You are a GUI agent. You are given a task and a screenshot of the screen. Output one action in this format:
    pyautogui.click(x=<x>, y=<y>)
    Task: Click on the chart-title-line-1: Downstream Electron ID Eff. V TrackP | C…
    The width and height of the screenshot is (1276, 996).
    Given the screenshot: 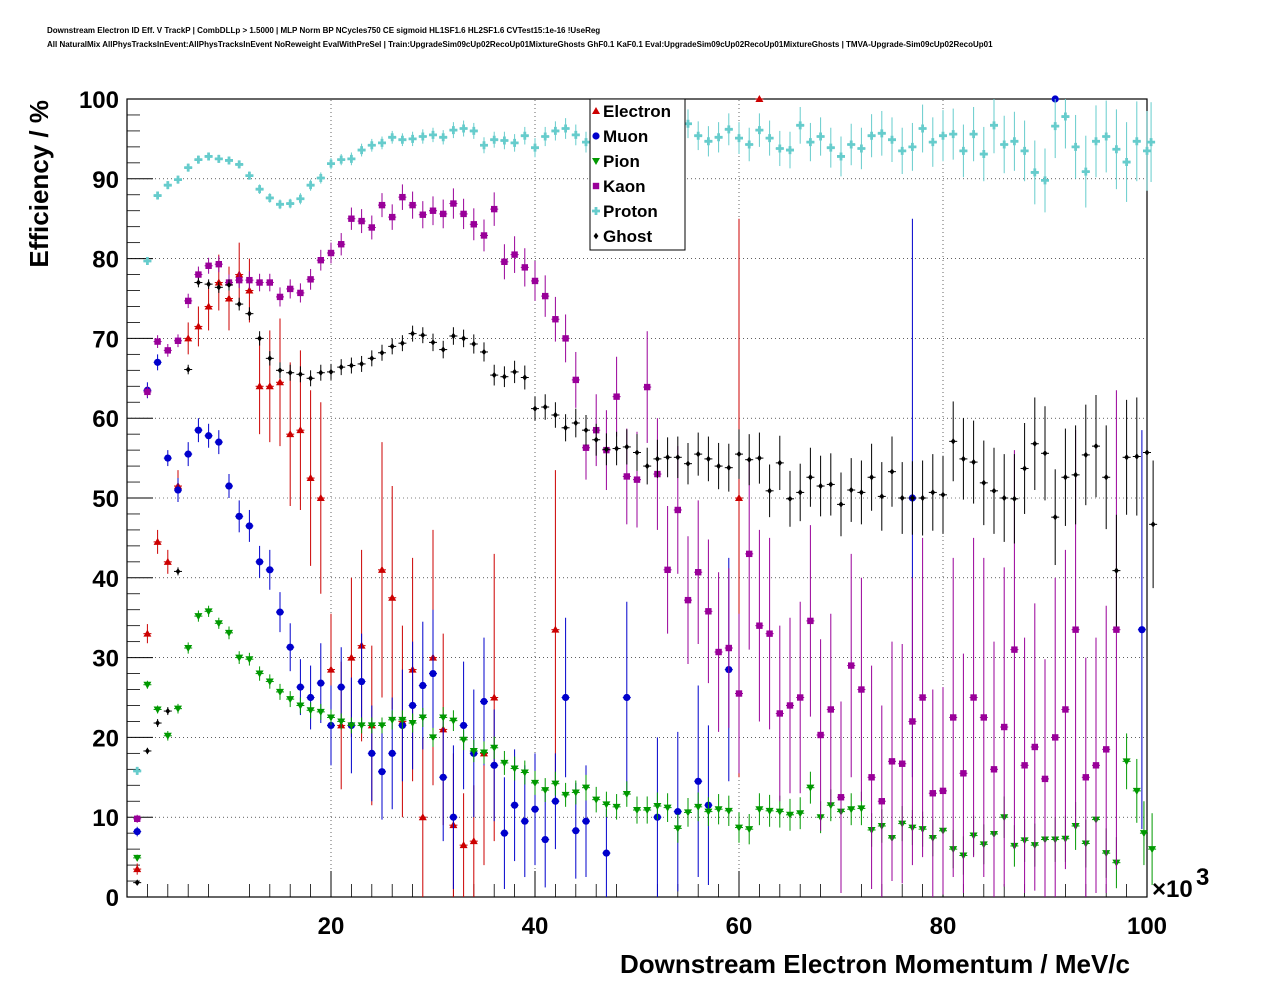 What is the action you would take?
    pyautogui.click(x=324, y=30)
    